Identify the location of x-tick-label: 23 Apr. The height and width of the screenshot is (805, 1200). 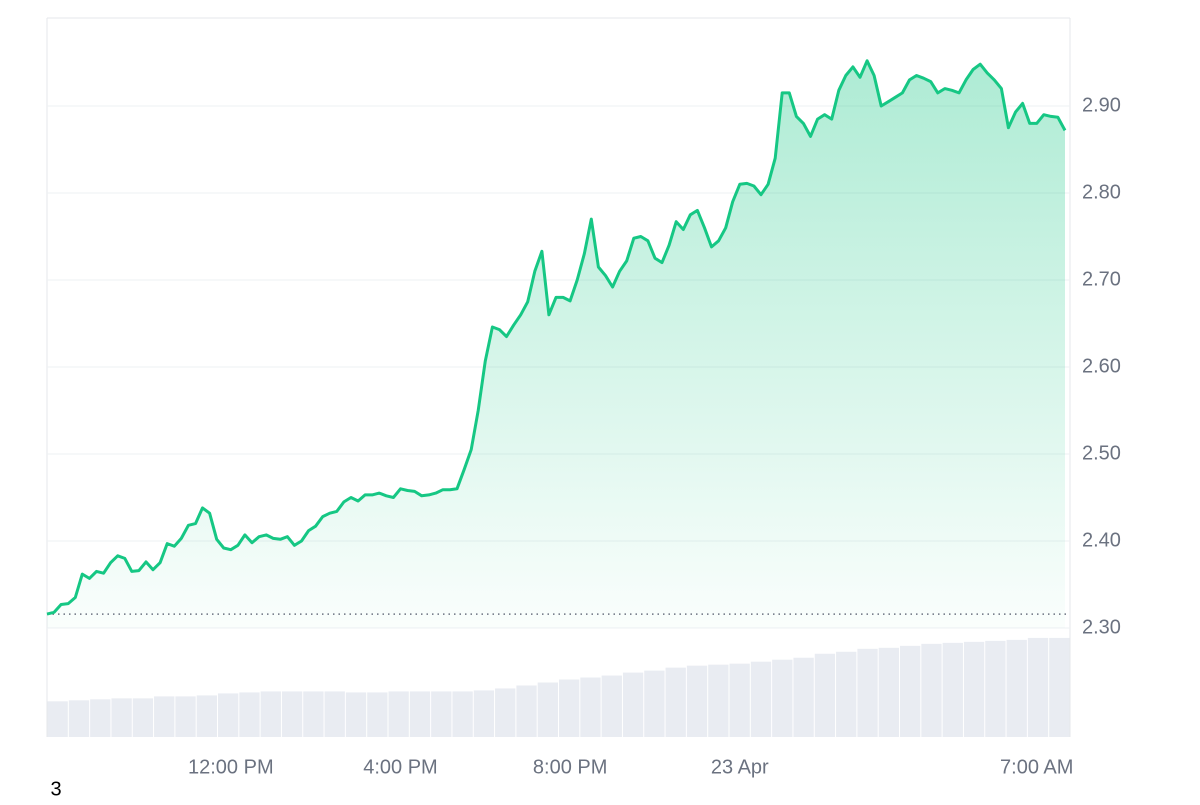
(740, 767).